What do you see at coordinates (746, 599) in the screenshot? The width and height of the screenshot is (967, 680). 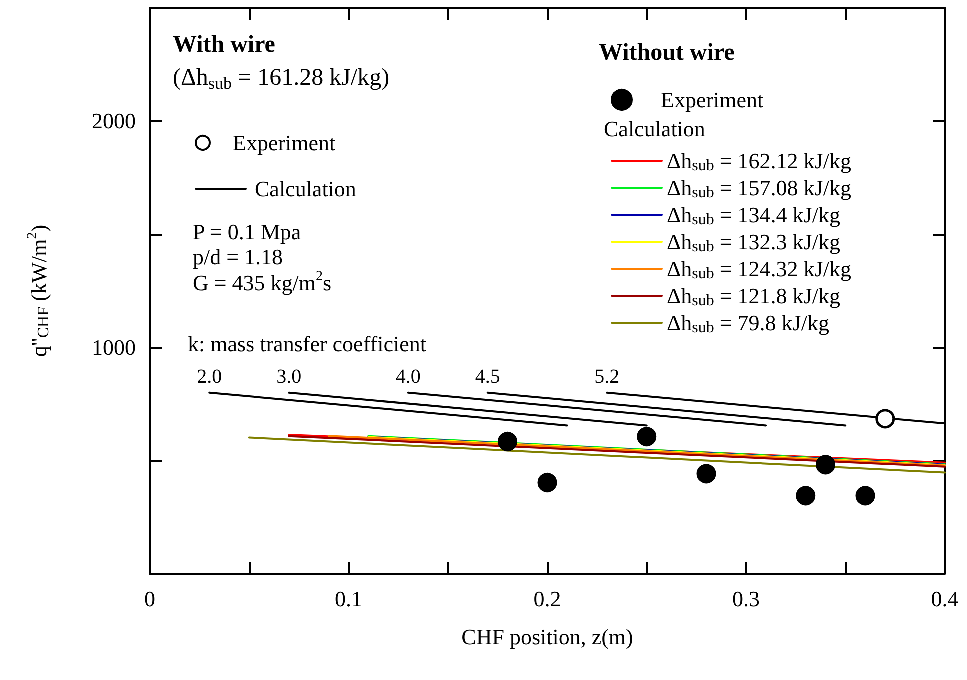 I see `x-tick-label: 0.3` at bounding box center [746, 599].